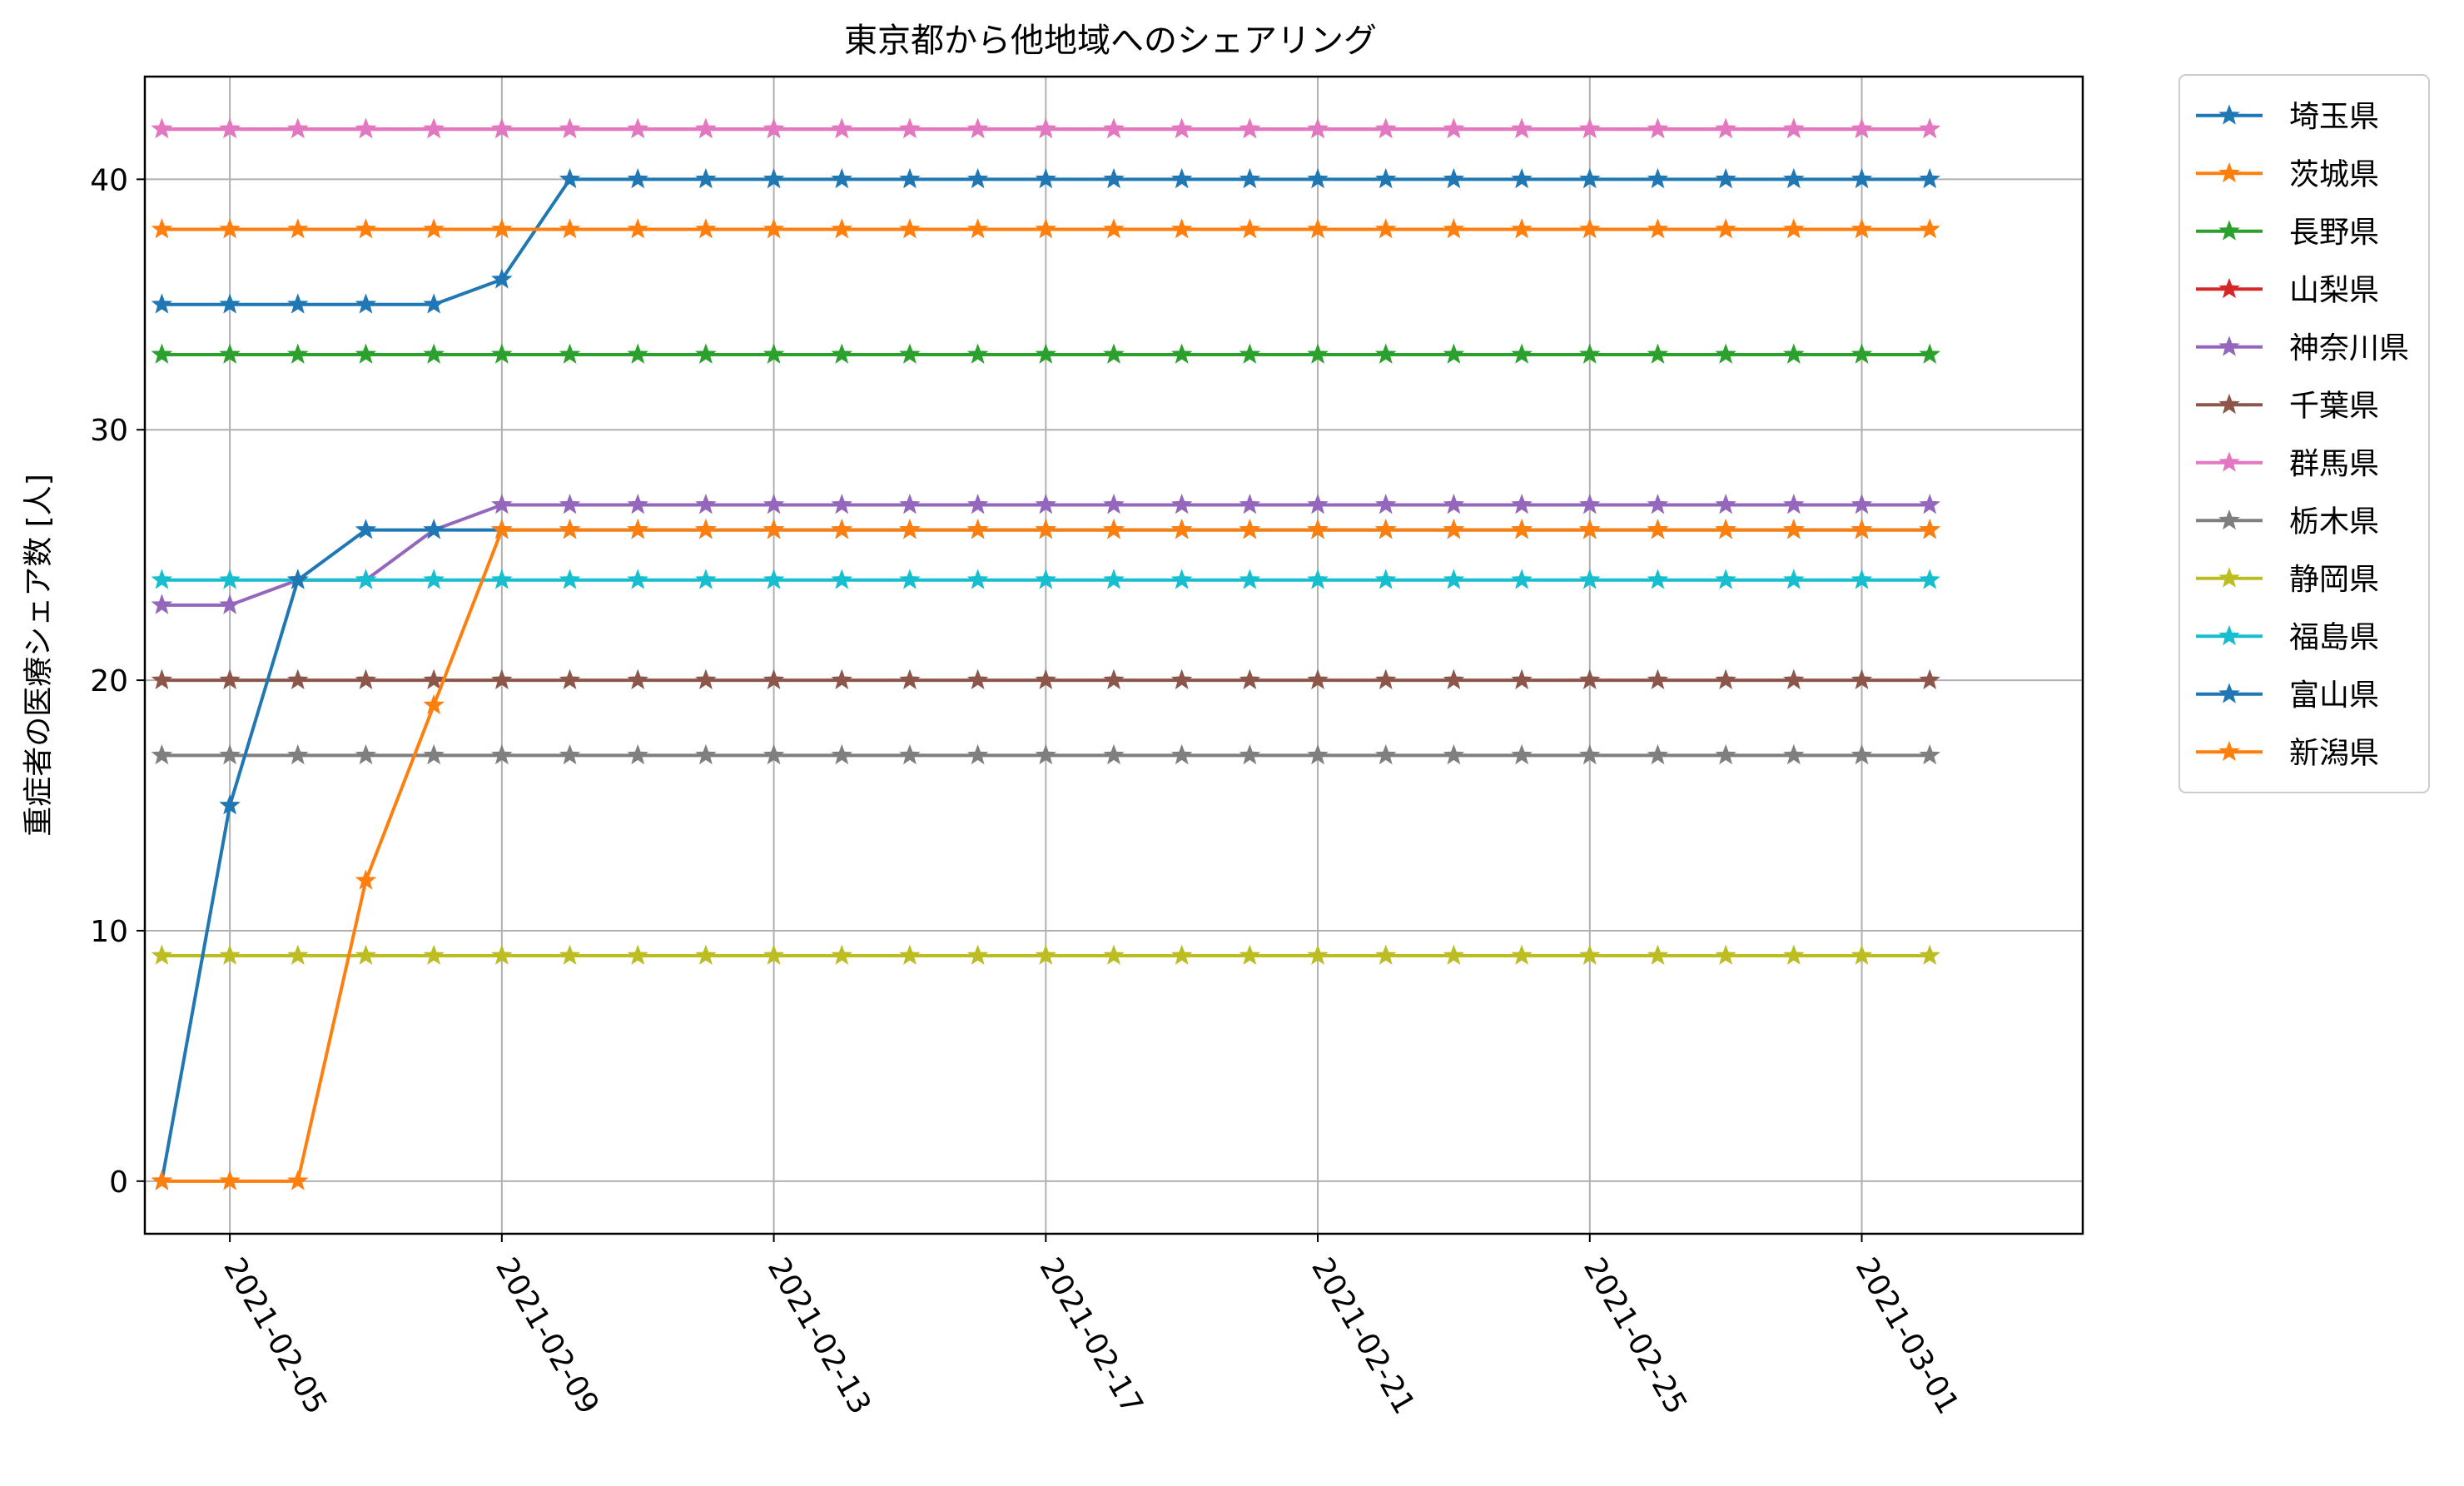 The height and width of the screenshot is (1486, 2464). What do you see at coordinates (2334, 637) in the screenshot?
I see `legend-label: 福島県` at bounding box center [2334, 637].